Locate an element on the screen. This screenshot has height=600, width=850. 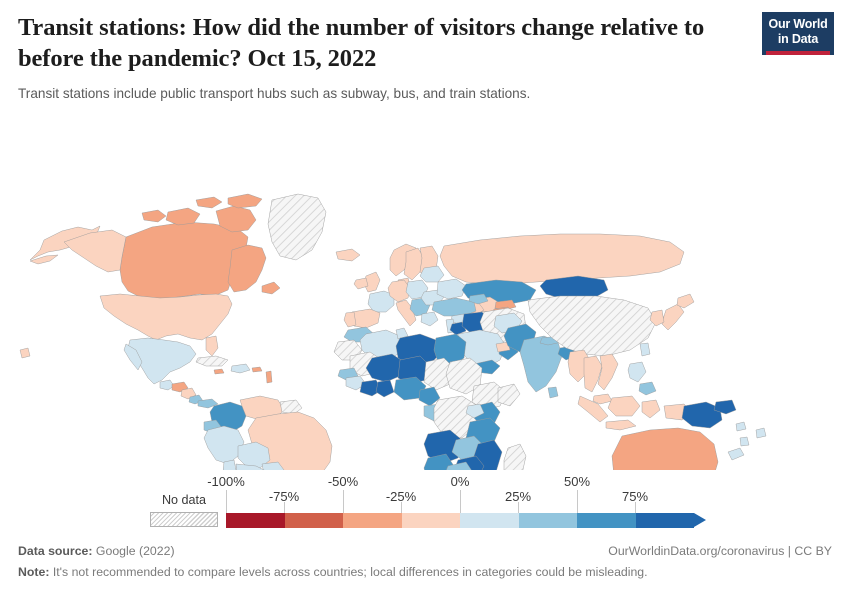
country-russia is located at coordinates (562, 259).